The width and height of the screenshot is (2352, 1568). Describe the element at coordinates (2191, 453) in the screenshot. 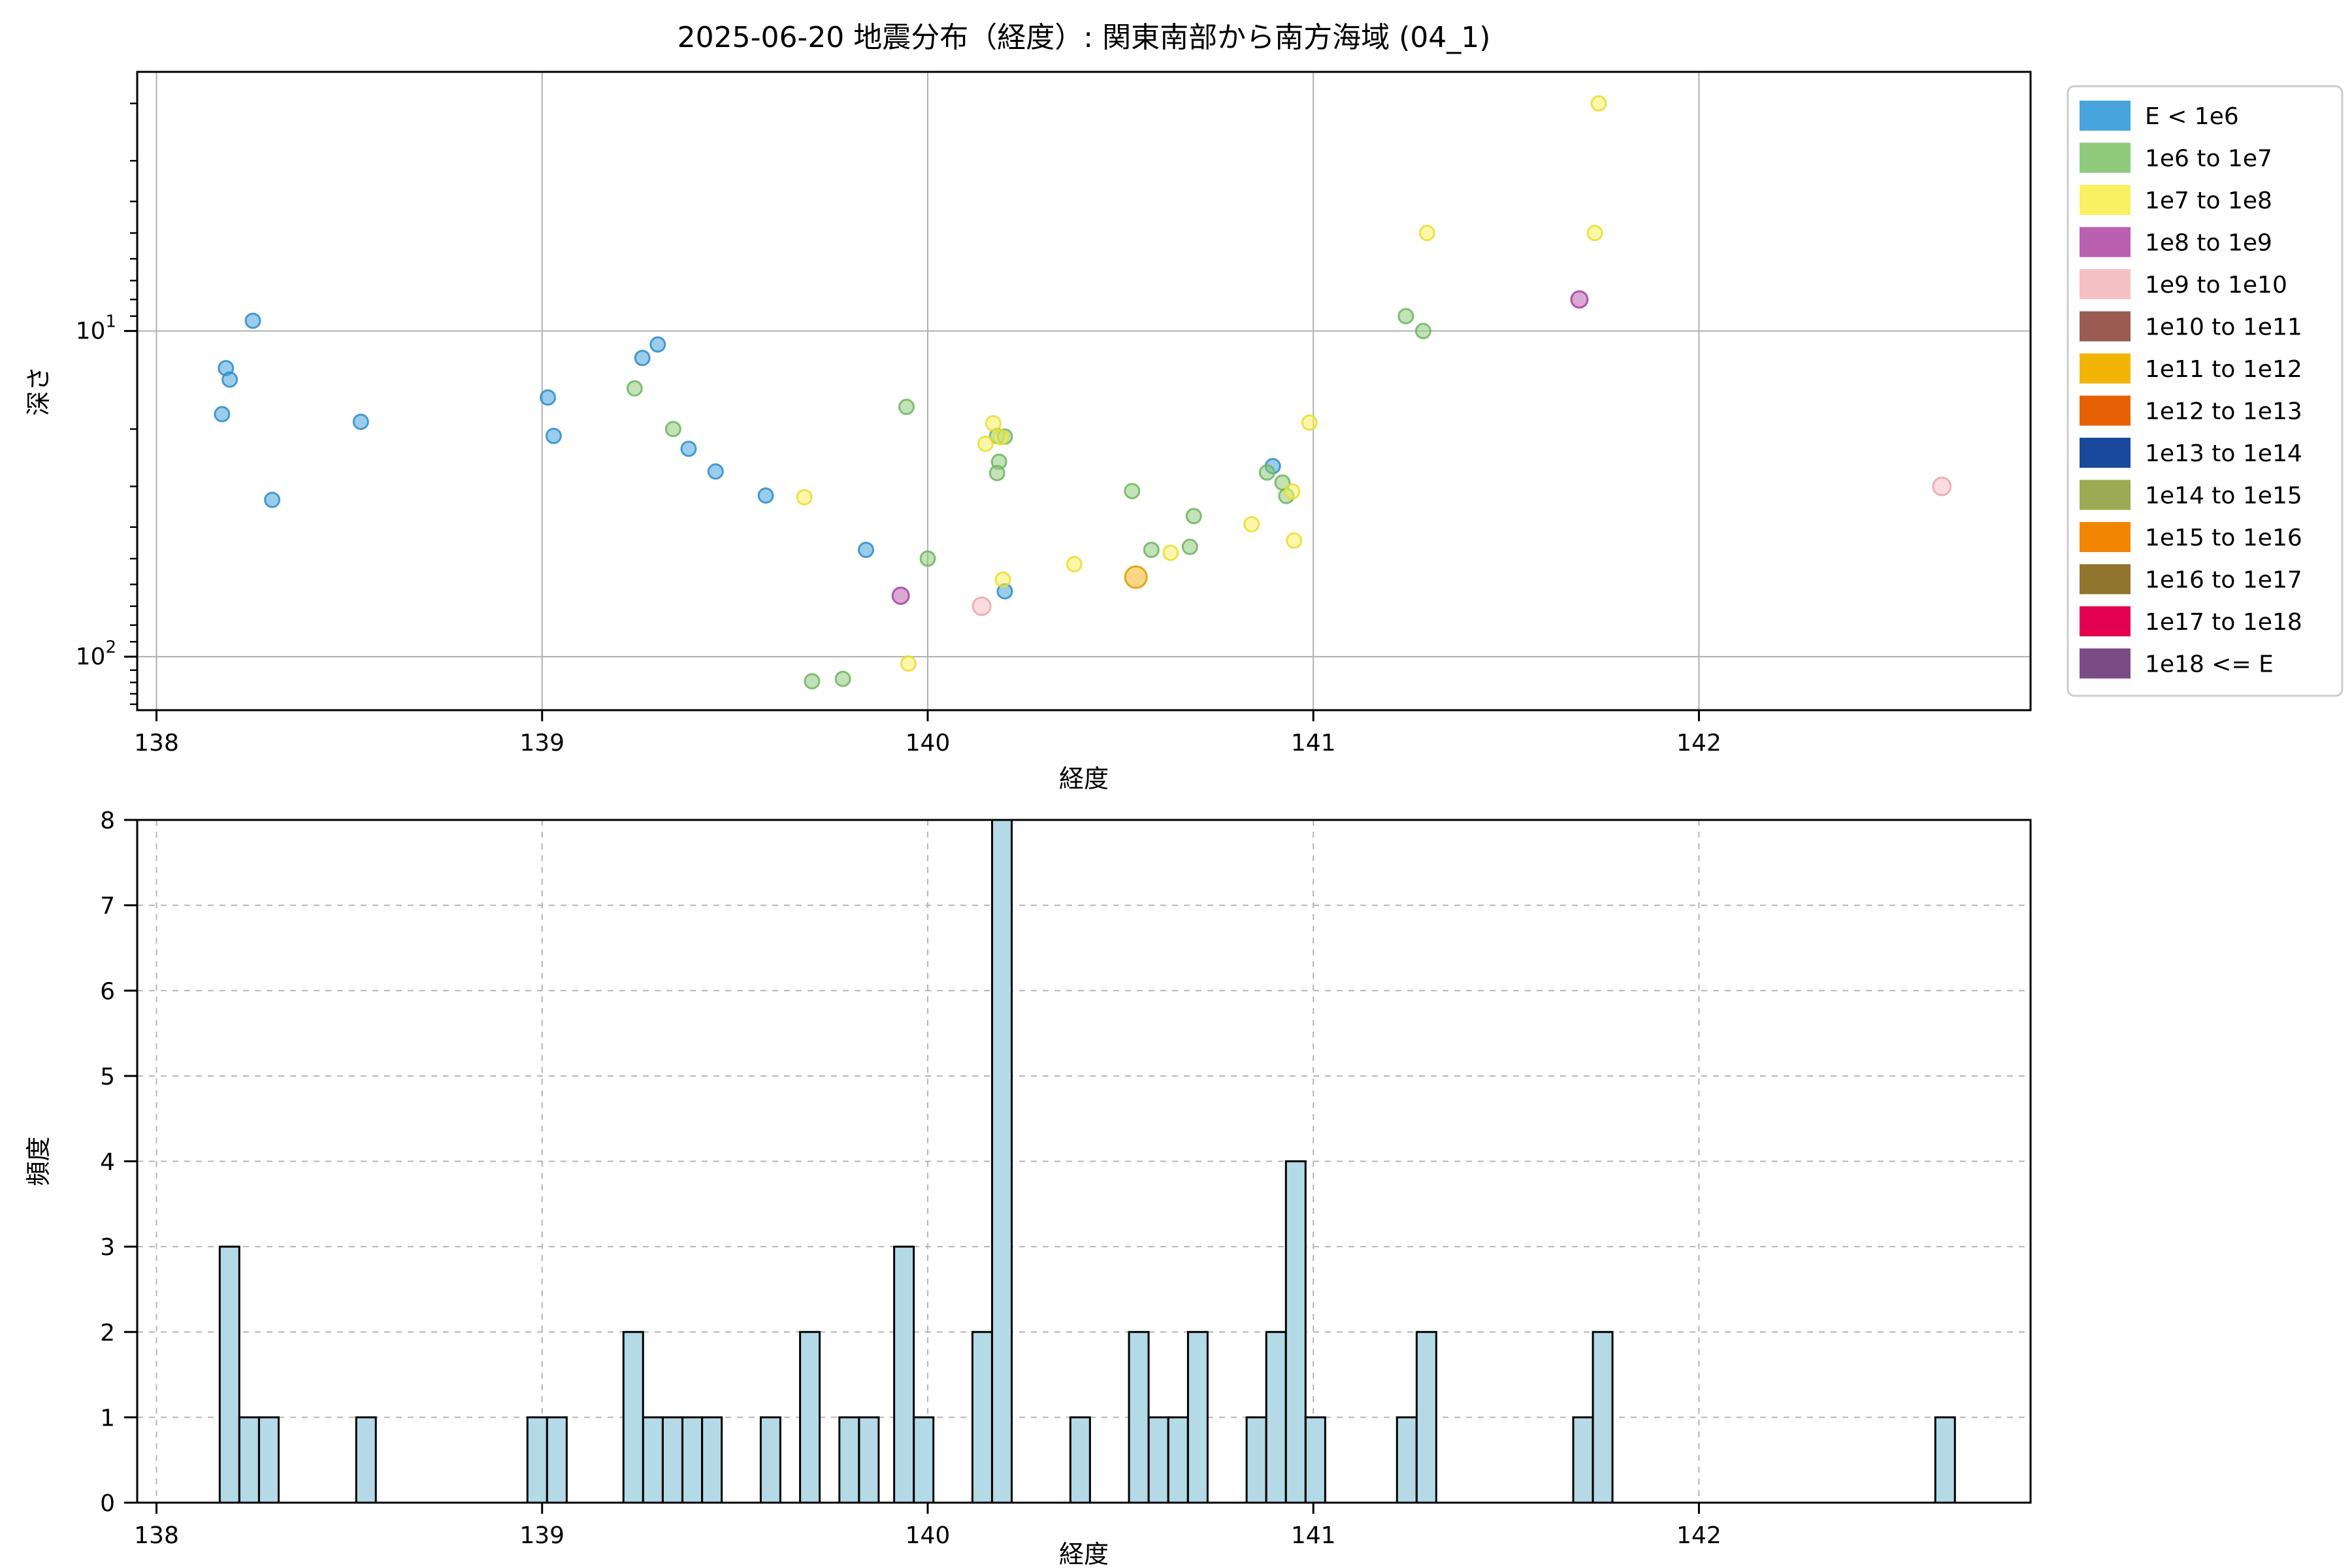

I see `legend-item: 1e13 to 1e14` at that location.